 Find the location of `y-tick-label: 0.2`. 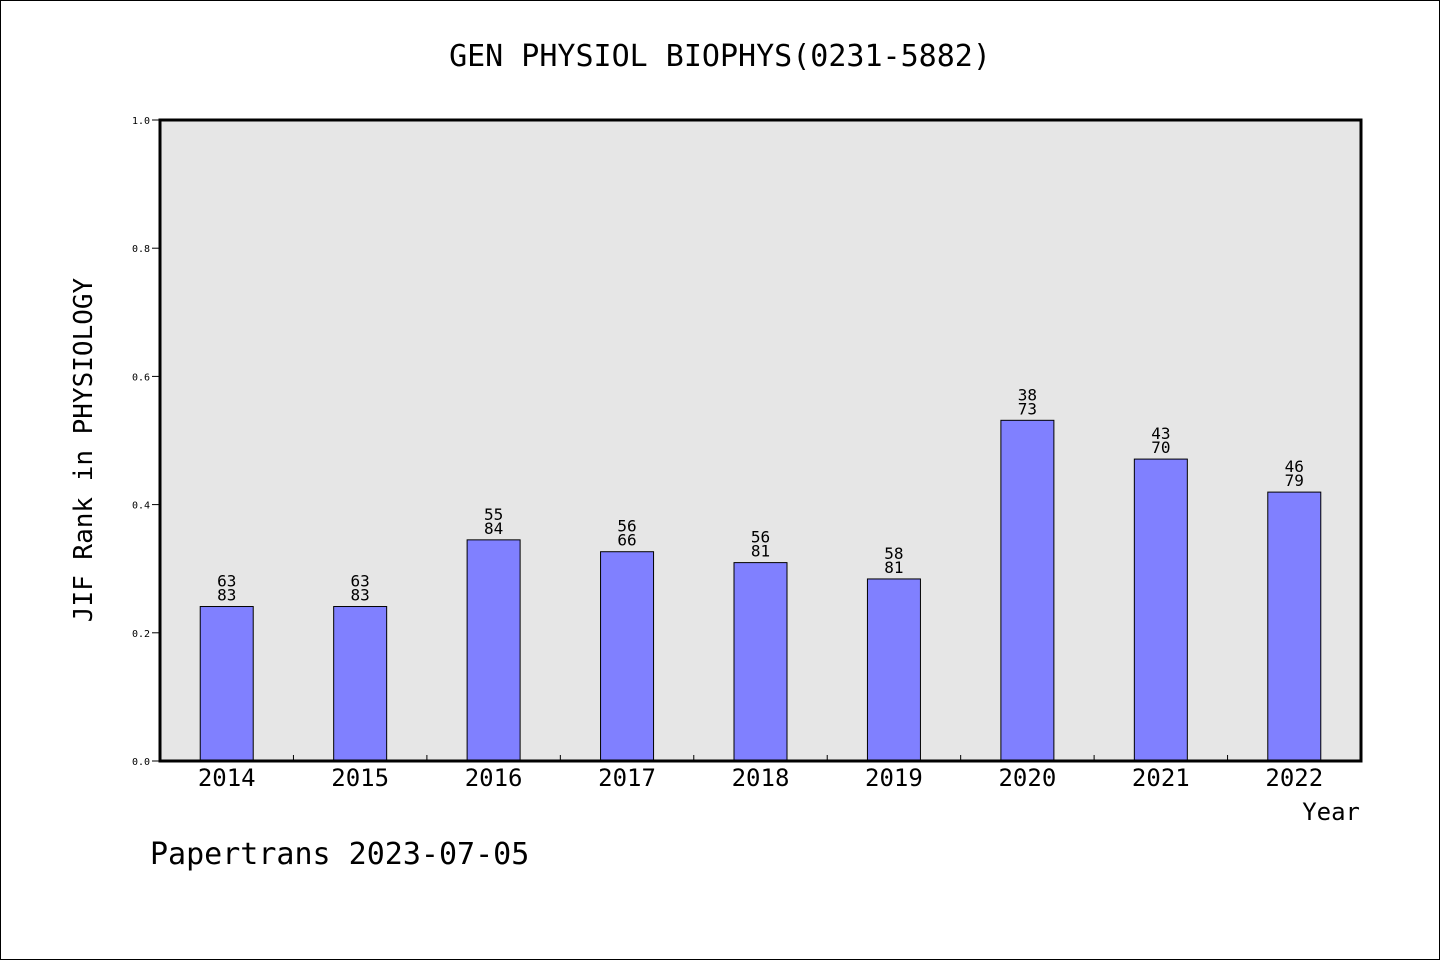

y-tick-label: 0.2 is located at coordinates (141, 634).